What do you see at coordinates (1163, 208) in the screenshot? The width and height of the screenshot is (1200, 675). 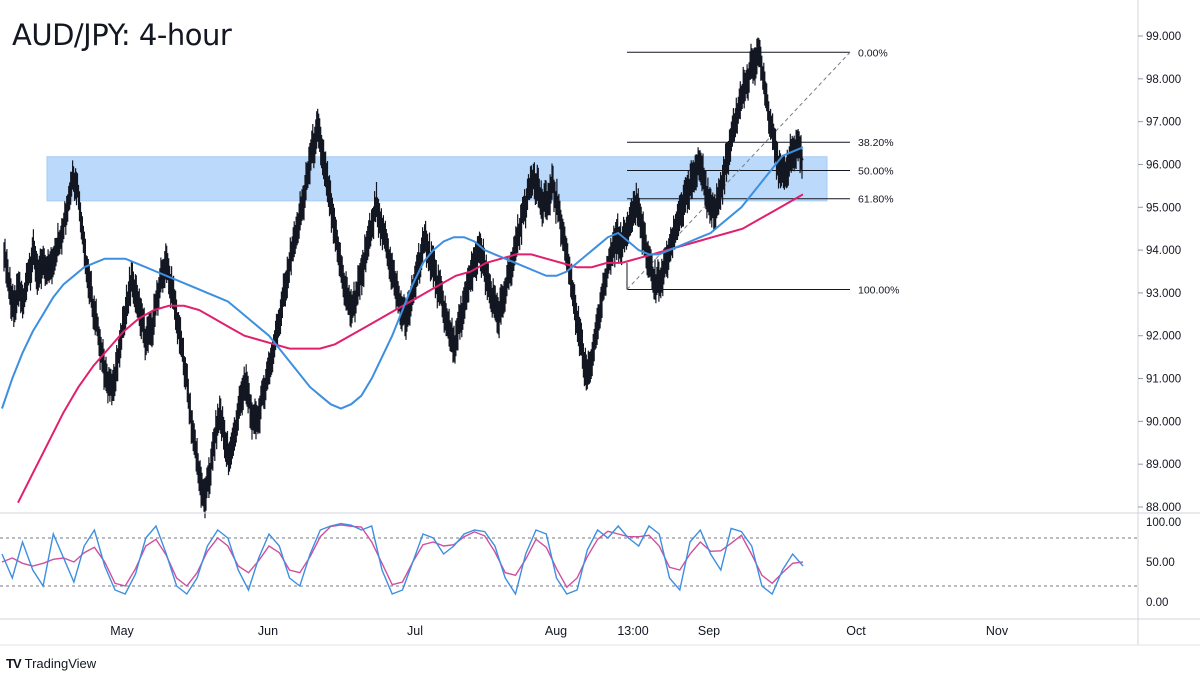 I see `price-tick-label: 95.000` at bounding box center [1163, 208].